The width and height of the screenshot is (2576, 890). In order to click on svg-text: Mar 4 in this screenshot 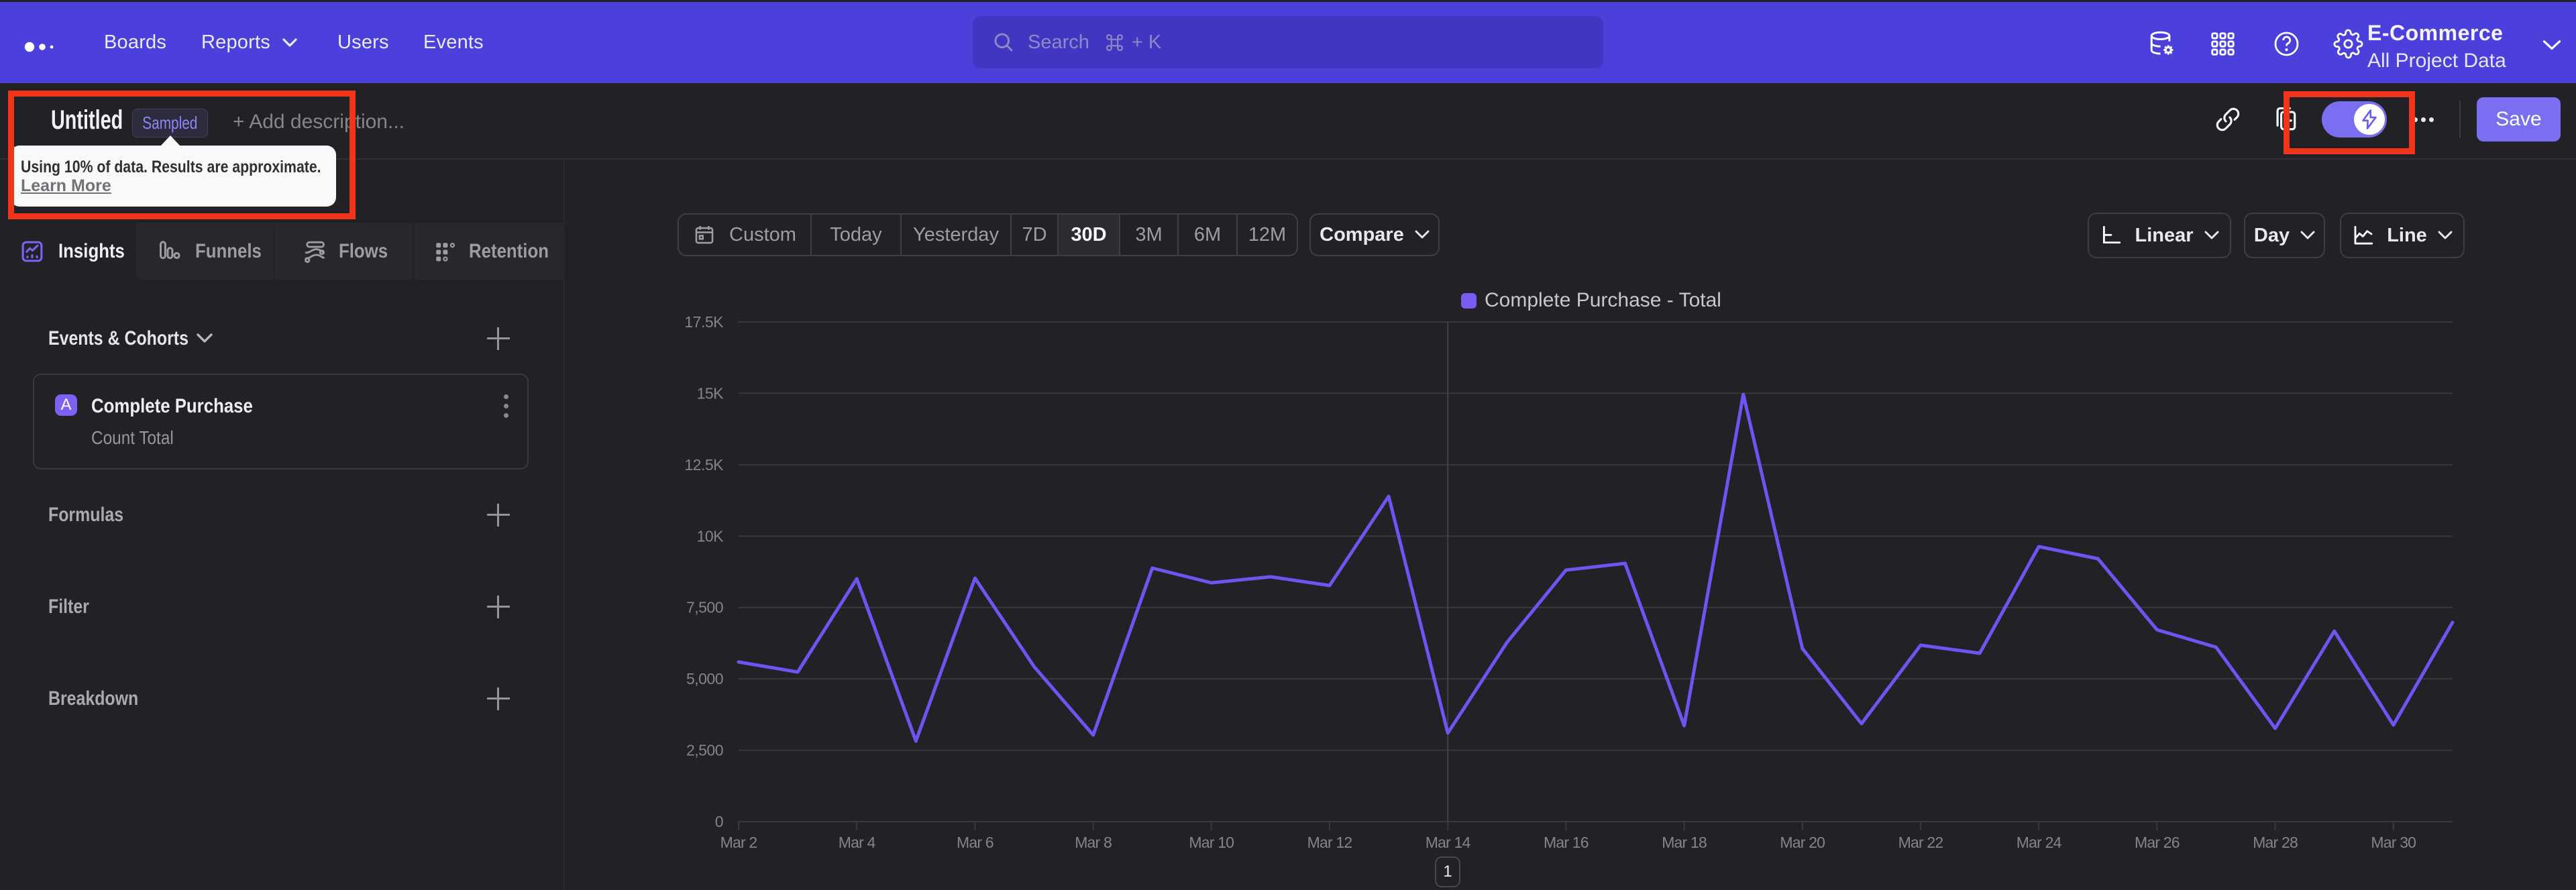, I will do `click(857, 842)`.